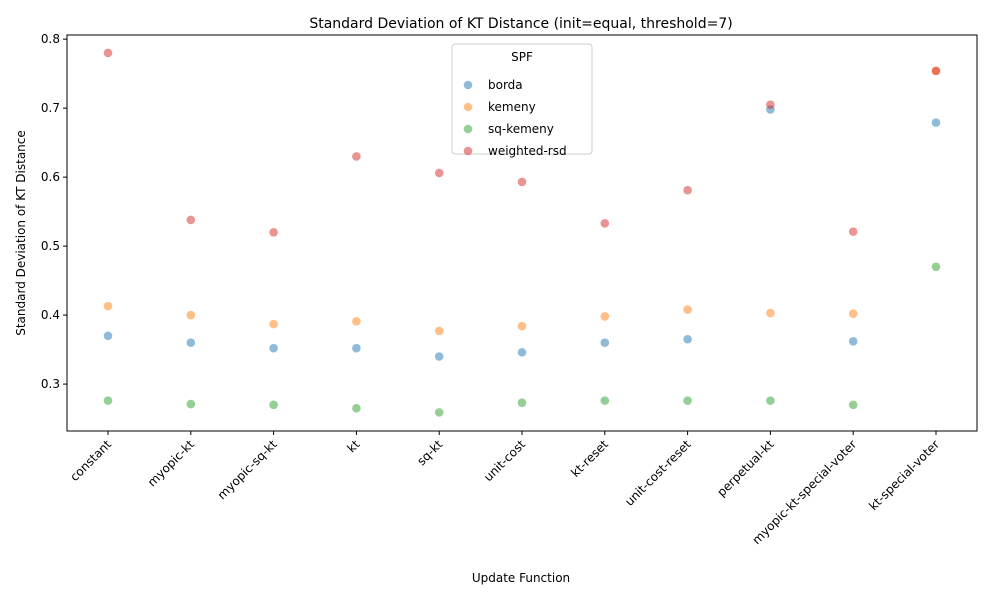  I want to click on legend-label-kemeny: kemeny, so click(512, 107).